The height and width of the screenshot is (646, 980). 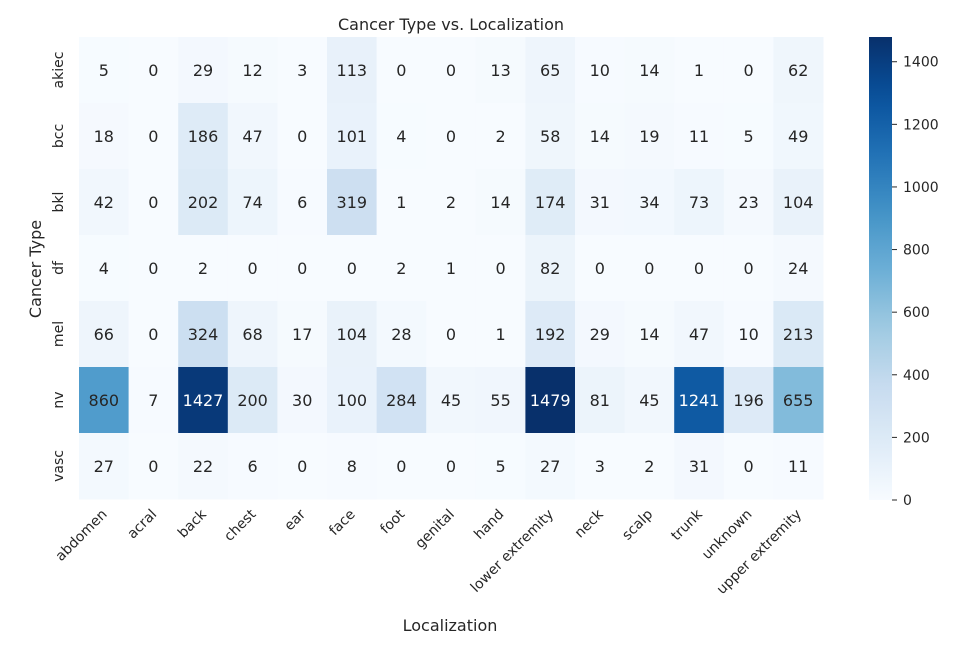 What do you see at coordinates (240, 525) in the screenshot?
I see `x-tick-label: chest` at bounding box center [240, 525].